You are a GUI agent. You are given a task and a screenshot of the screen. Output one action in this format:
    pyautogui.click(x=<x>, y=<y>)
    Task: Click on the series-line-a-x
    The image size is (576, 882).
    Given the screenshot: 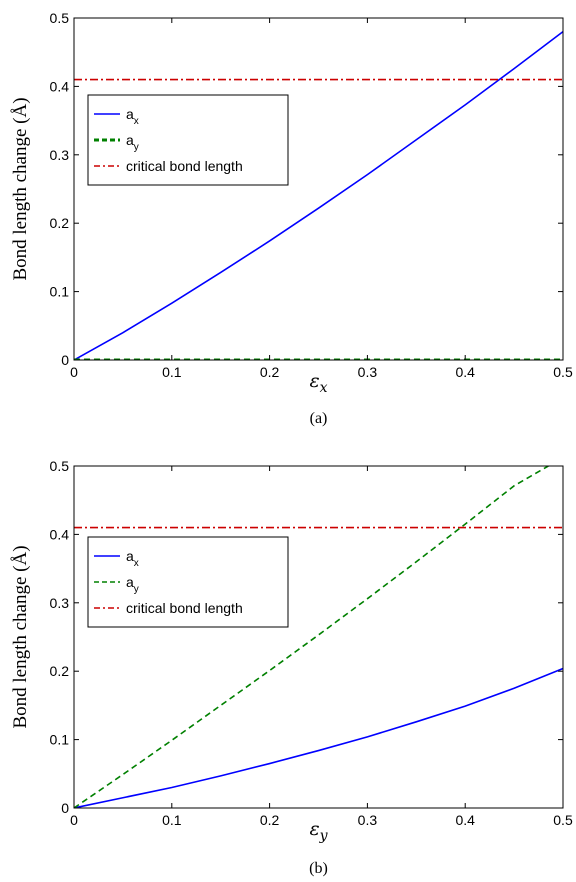 What is the action you would take?
    pyautogui.click(x=318, y=737)
    